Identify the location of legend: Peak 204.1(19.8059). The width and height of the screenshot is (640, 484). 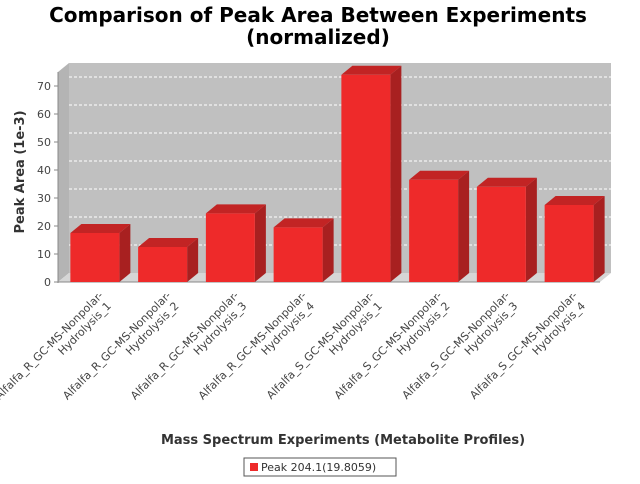
(320, 467).